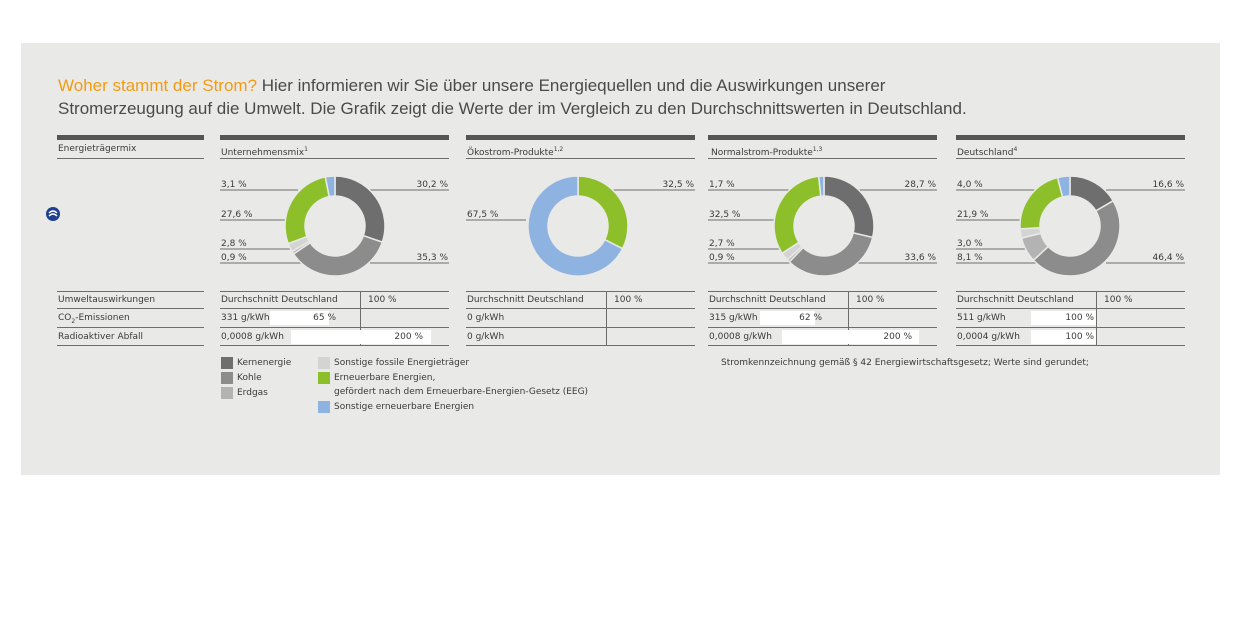 This screenshot has width=1241, height=621. I want to click on legend-swatch-kernenergie, so click(227, 363).